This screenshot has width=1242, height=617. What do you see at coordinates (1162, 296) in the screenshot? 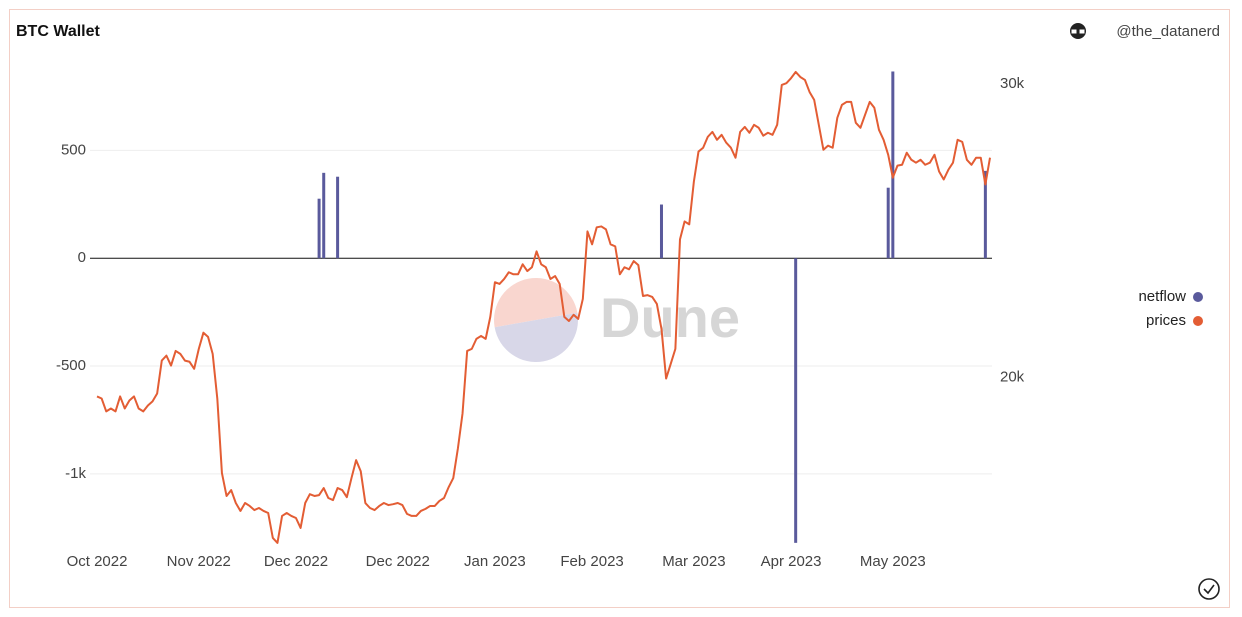
I see `legend-label: netflow` at bounding box center [1162, 296].